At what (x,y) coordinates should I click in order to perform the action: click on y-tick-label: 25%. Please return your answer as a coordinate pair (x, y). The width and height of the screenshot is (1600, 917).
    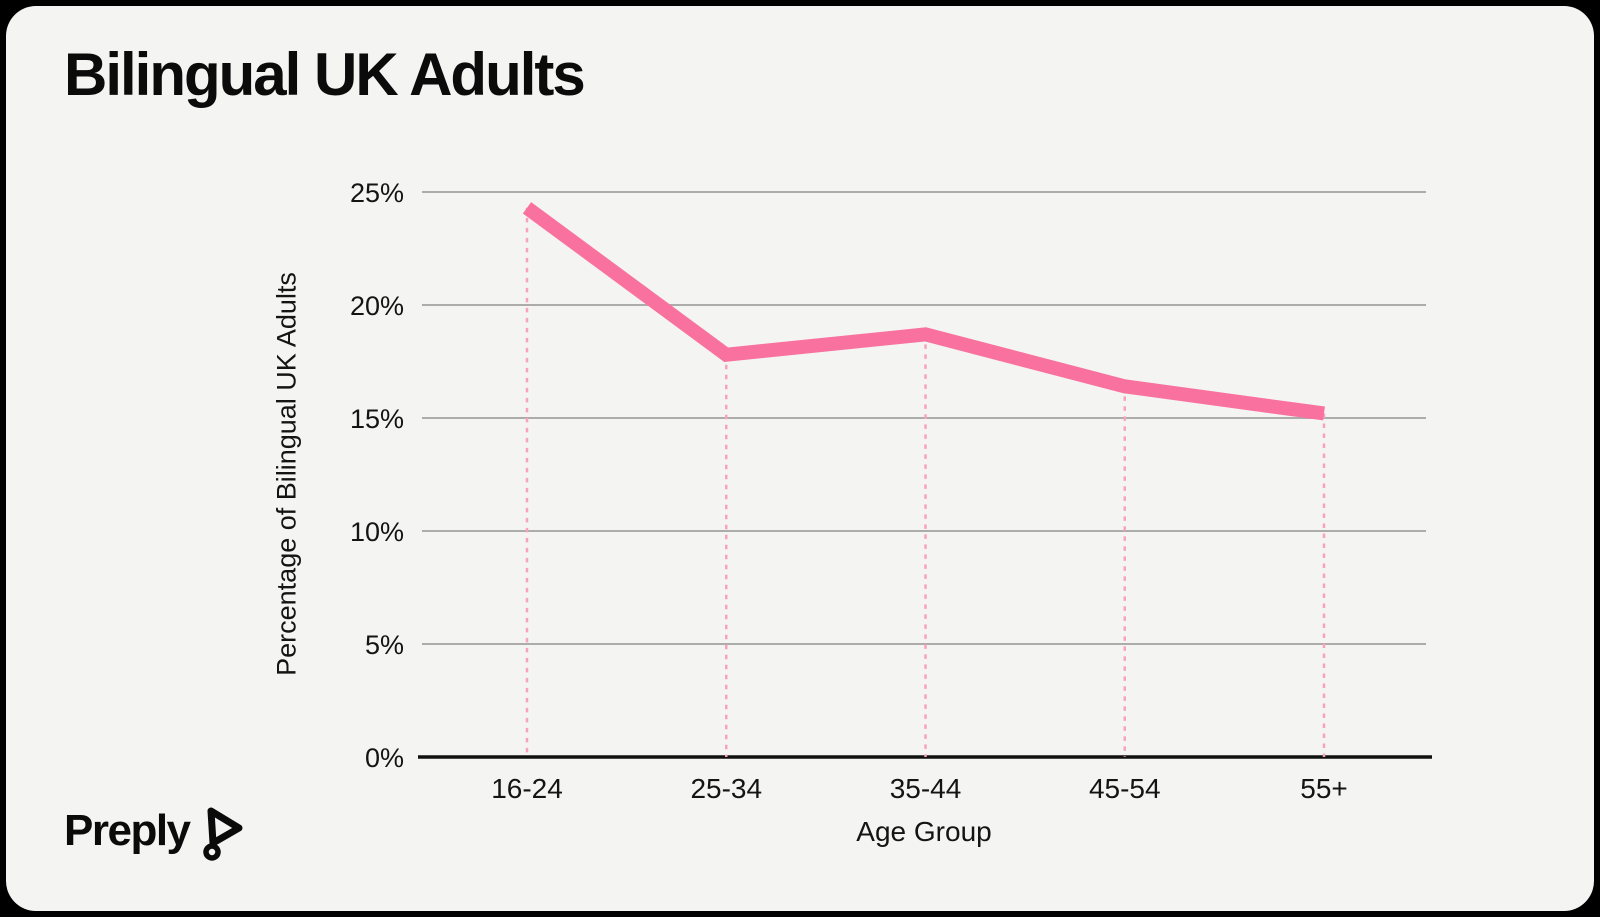
    Looking at the image, I should click on (377, 193).